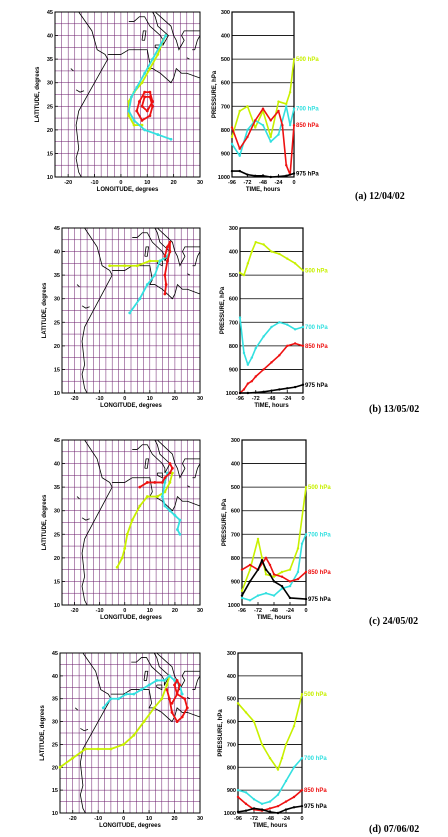 This screenshot has height=837, width=448. I want to click on map-ytick-label: 40, so click(50, 37).